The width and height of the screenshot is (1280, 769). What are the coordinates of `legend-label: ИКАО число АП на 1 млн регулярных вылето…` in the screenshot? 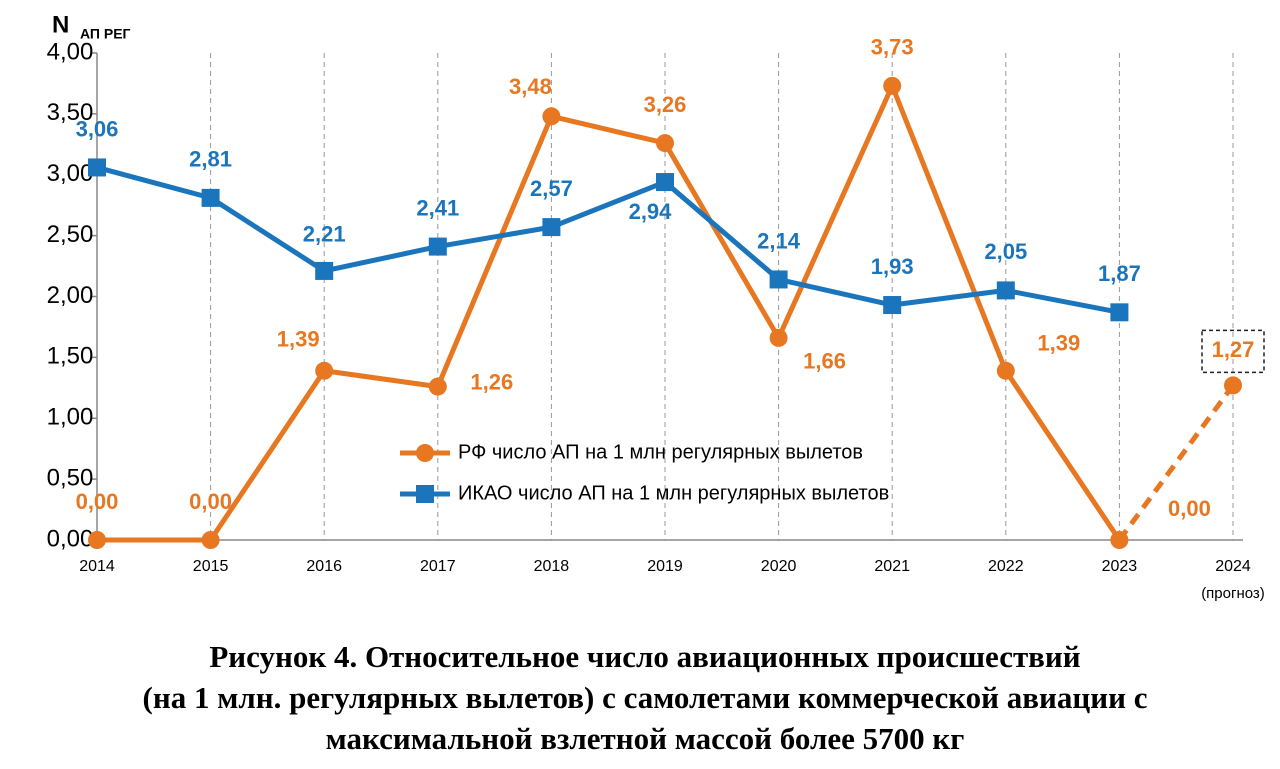 It's located at (673, 493).